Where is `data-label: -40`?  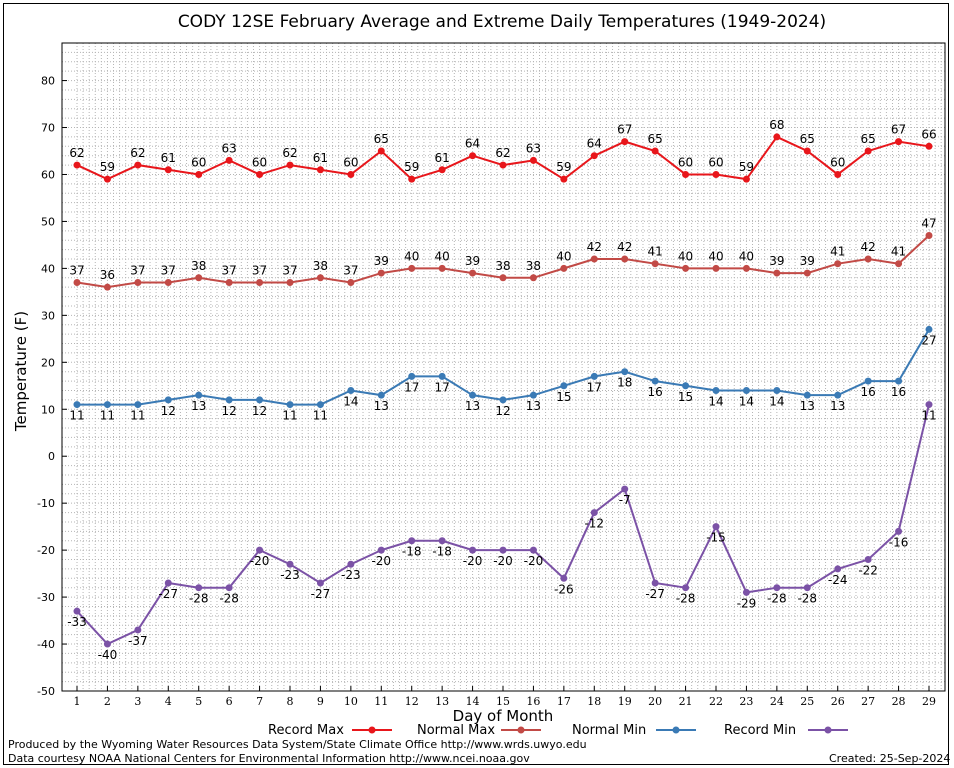
data-label: -40 is located at coordinates (108, 655).